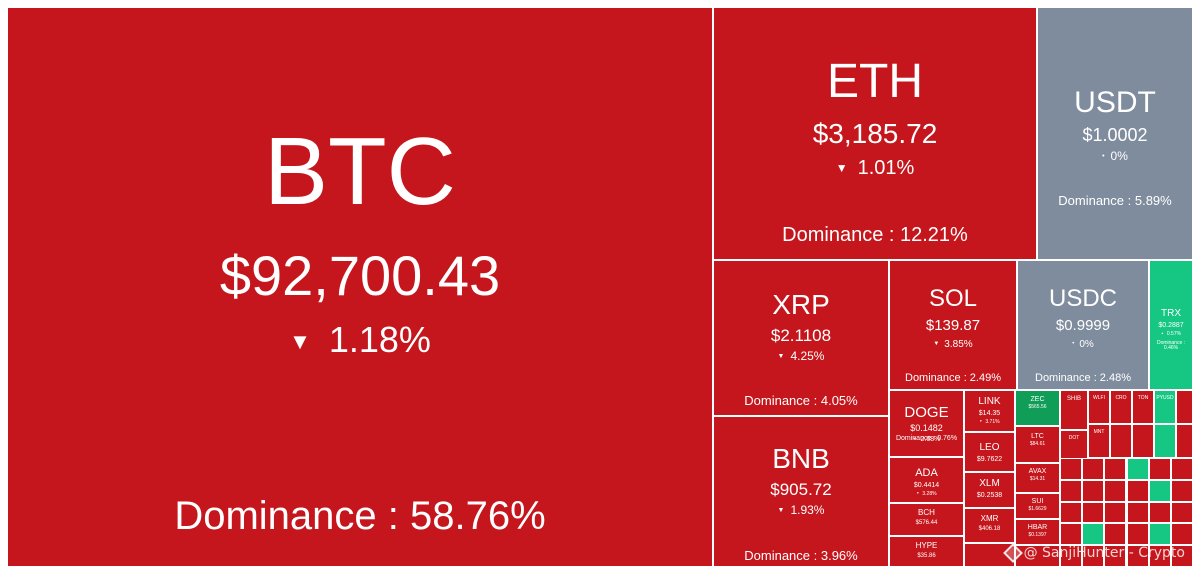 The height and width of the screenshot is (572, 1200). Describe the element at coordinates (1037, 478) in the screenshot. I see `tile-avax: AVAX $14.31` at that location.